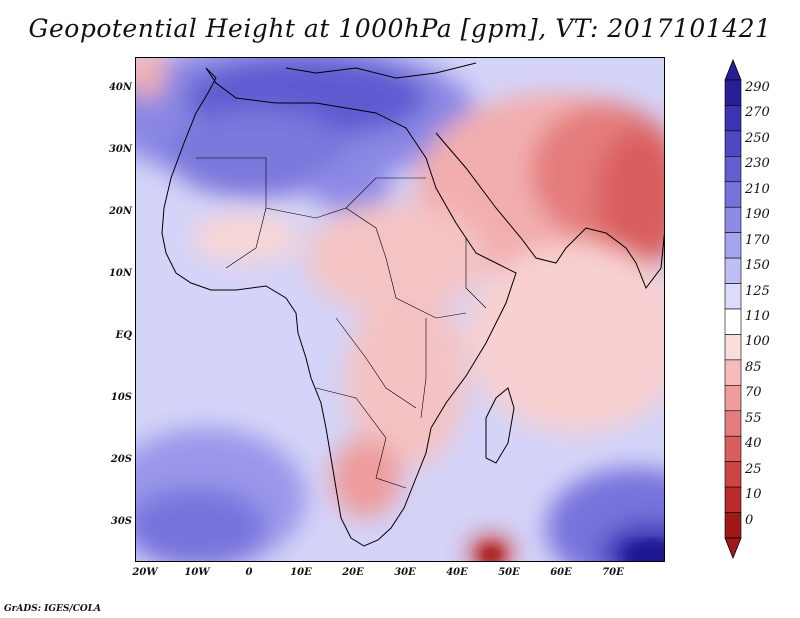  What do you see at coordinates (757, 266) in the screenshot?
I see `colorbar-tick-label: 150` at bounding box center [757, 266].